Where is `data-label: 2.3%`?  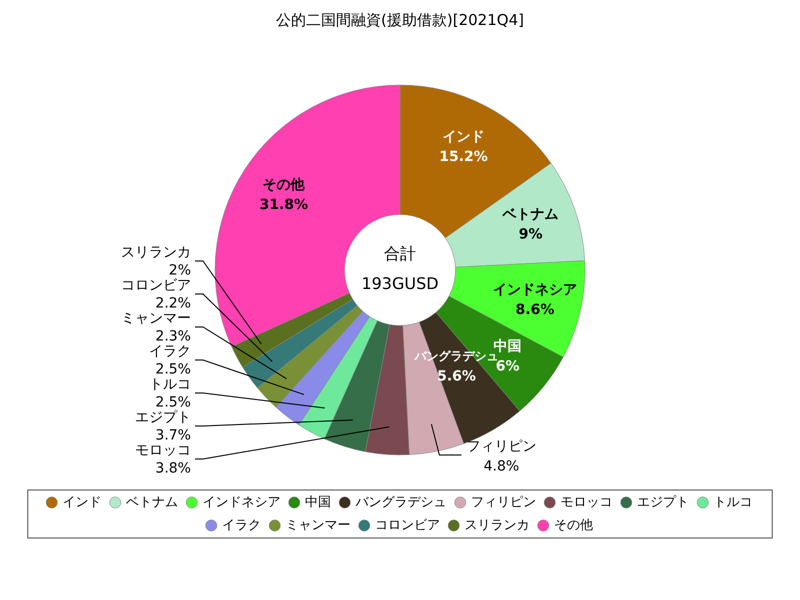 data-label: 2.3% is located at coordinates (173, 336).